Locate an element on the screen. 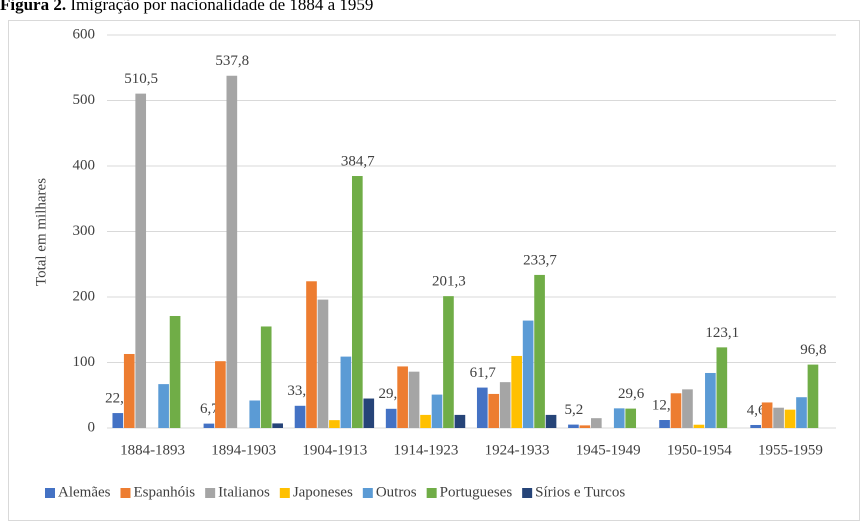  data-label: 6,7 is located at coordinates (209, 409).